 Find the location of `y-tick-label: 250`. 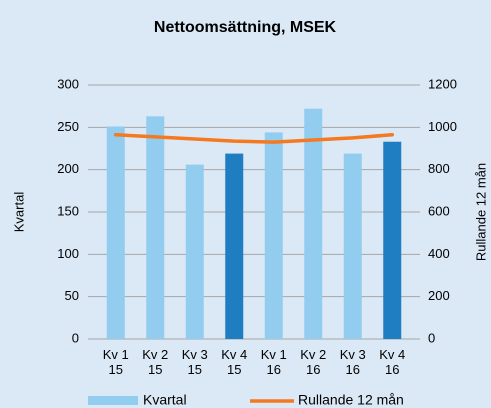

y-tick-label: 250 is located at coordinates (68, 126).